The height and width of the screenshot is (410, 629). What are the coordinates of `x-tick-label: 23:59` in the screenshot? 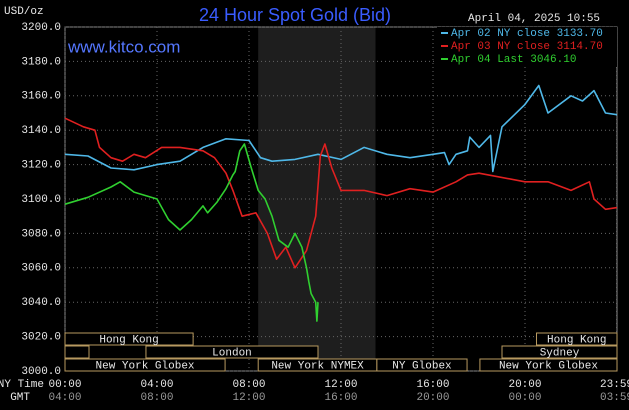 It's located at (614, 385).